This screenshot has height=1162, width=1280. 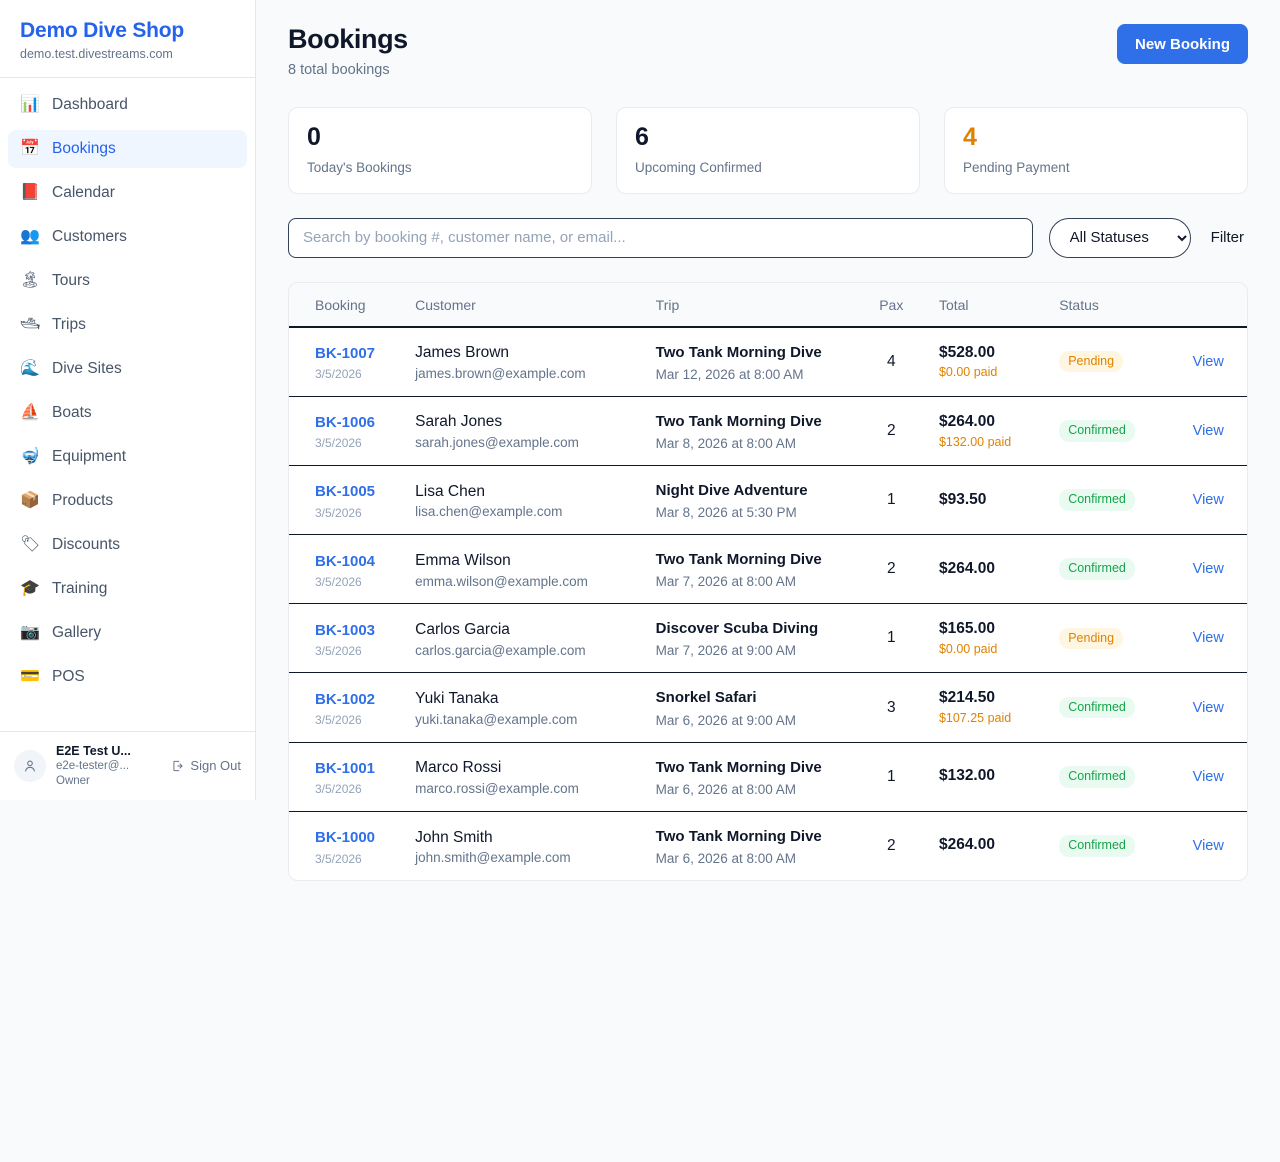 I want to click on customer-name: Sarah Jones, so click(x=459, y=422).